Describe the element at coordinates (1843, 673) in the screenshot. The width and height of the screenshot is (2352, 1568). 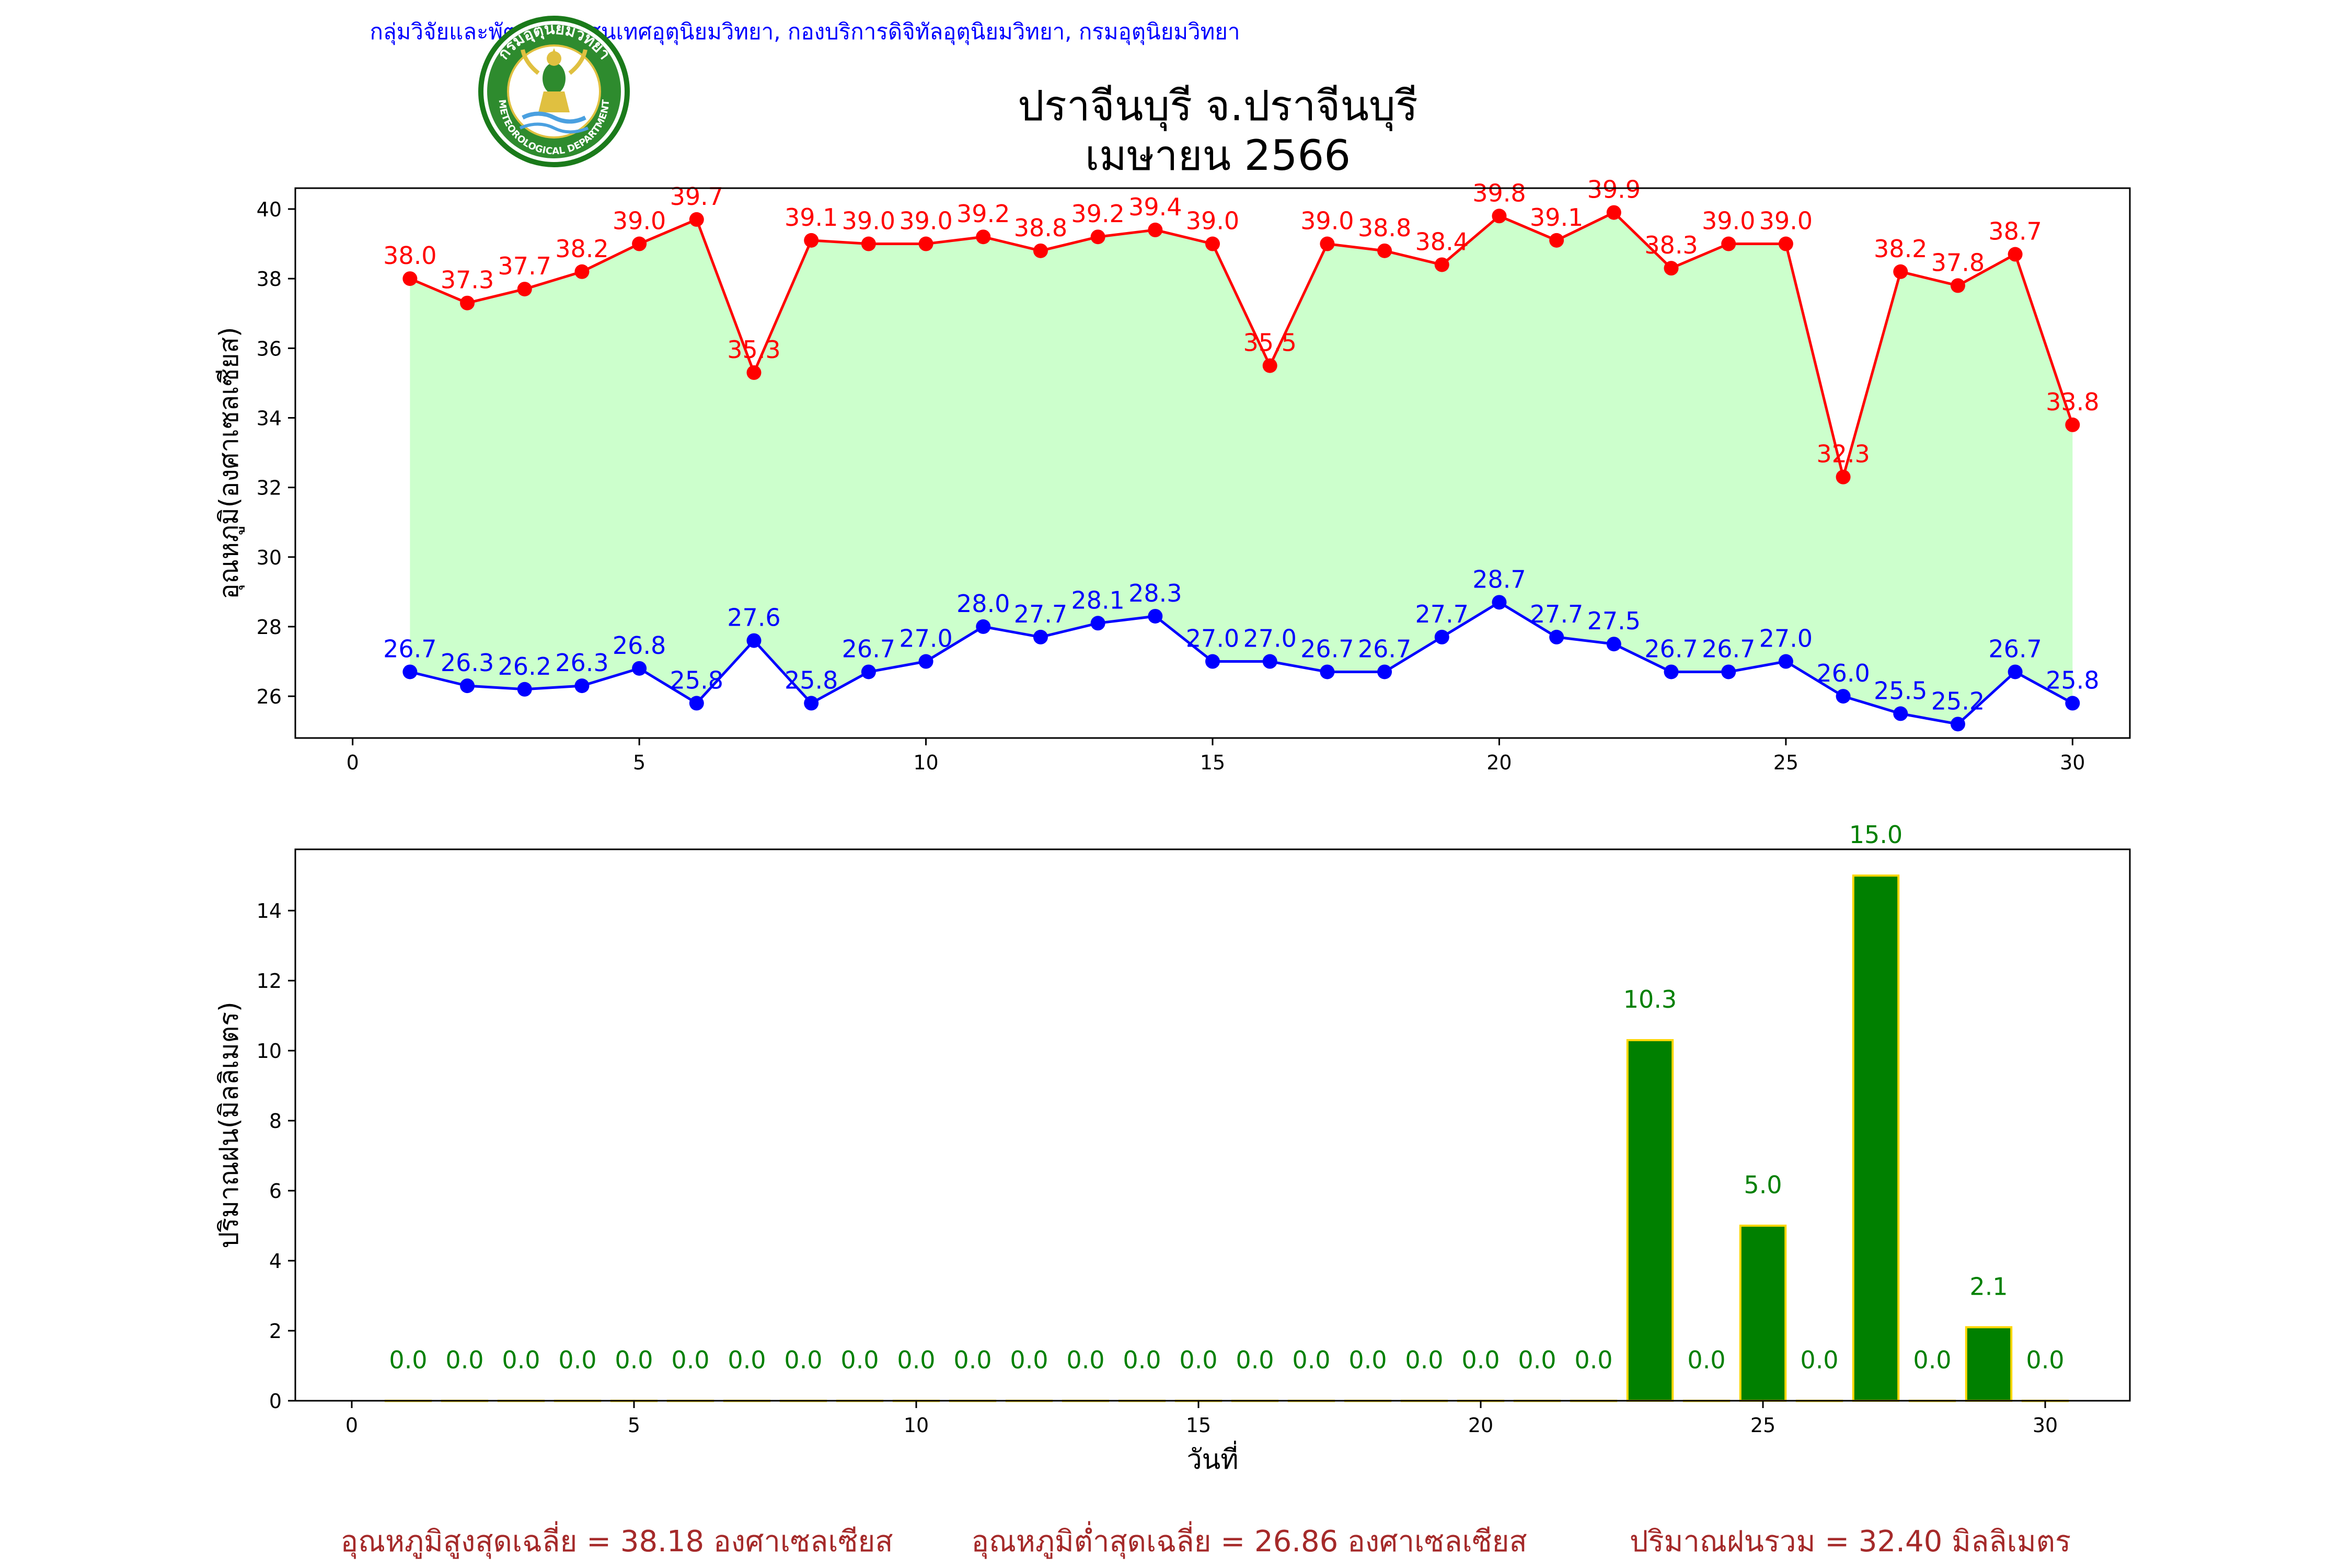
I see `min-temp-label: 26.0` at that location.